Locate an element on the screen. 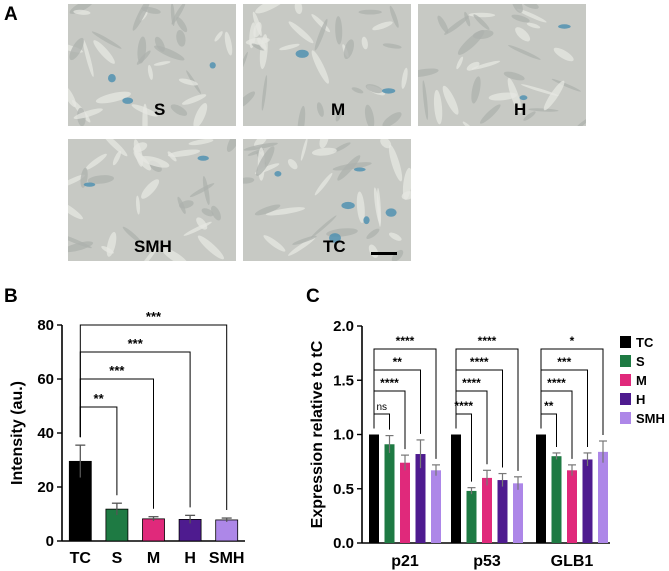 This screenshot has height=571, width=669. micrograph-smh: SMH is located at coordinates (152, 200).